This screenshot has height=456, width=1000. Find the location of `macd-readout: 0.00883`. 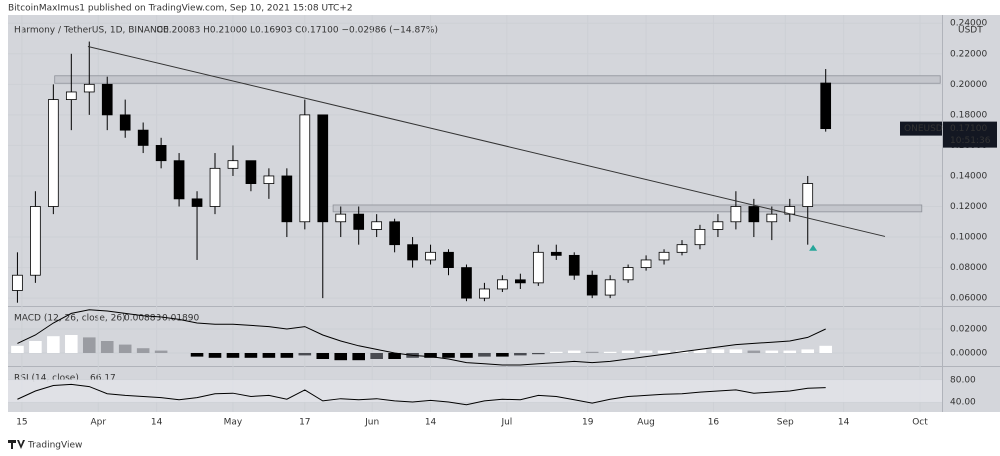

macd-readout: 0.00883 is located at coordinates (142, 319).